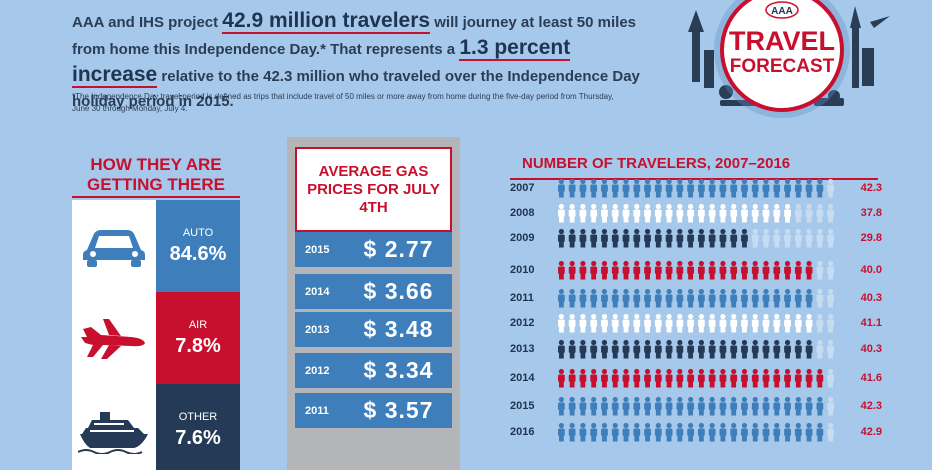 This screenshot has width=932, height=470. I want to click on mode-label-auto: AUTO, so click(198, 232).